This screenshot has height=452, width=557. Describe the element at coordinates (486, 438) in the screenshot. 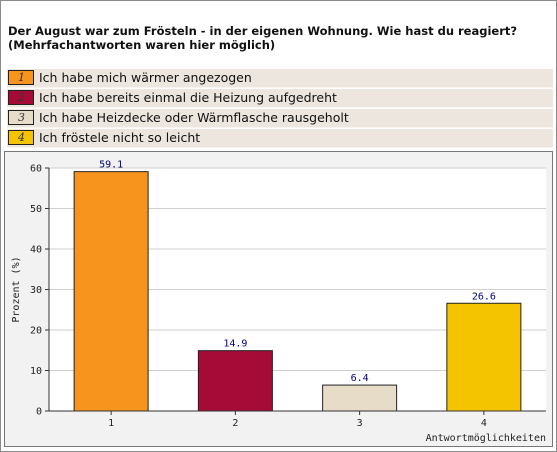

I see `x-axis-title: Antwortmöglichkeiten` at that location.